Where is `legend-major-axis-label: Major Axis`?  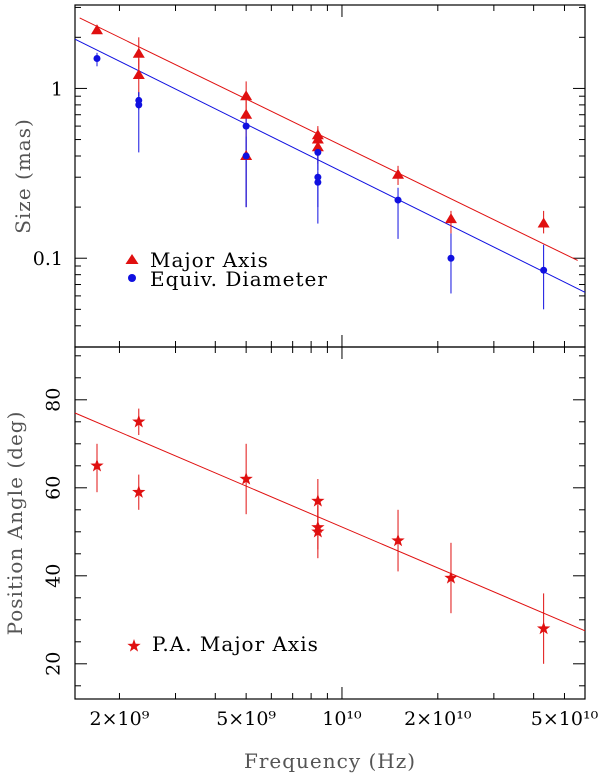
legend-major-axis-label: Major Axis is located at coordinates (209, 260).